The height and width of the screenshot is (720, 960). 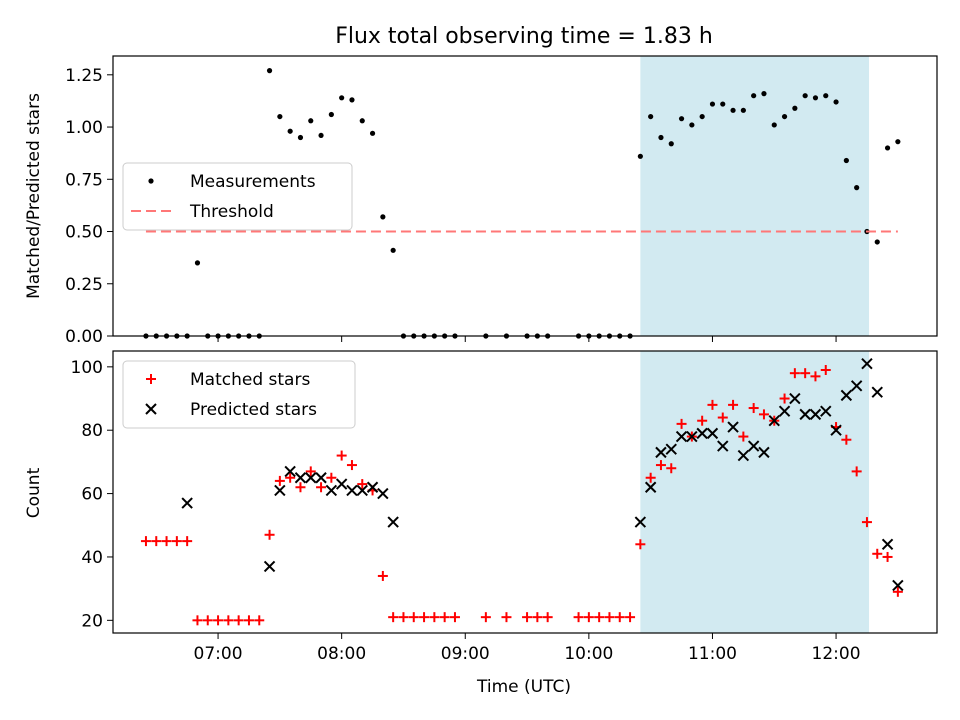 What do you see at coordinates (237, 196) in the screenshot?
I see `top-legend: Measurements Threshold` at bounding box center [237, 196].